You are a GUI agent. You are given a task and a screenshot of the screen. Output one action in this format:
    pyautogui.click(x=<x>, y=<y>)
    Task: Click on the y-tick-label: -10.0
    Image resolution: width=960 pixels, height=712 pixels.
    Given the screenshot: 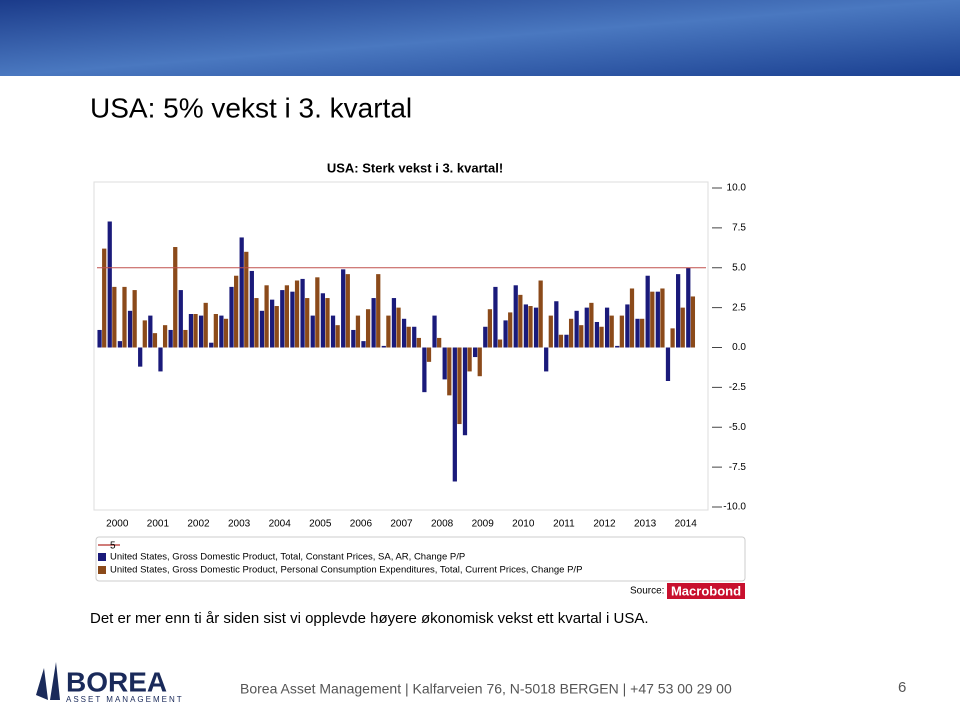 What is the action you would take?
    pyautogui.click(x=734, y=507)
    